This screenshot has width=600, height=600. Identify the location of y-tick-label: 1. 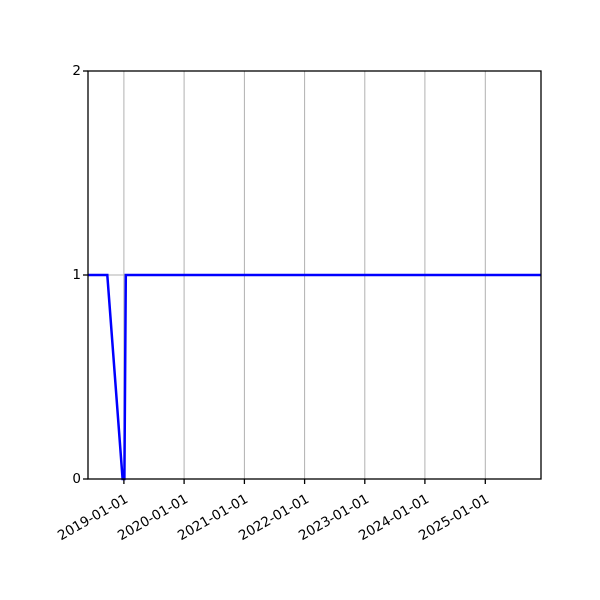
(76, 275).